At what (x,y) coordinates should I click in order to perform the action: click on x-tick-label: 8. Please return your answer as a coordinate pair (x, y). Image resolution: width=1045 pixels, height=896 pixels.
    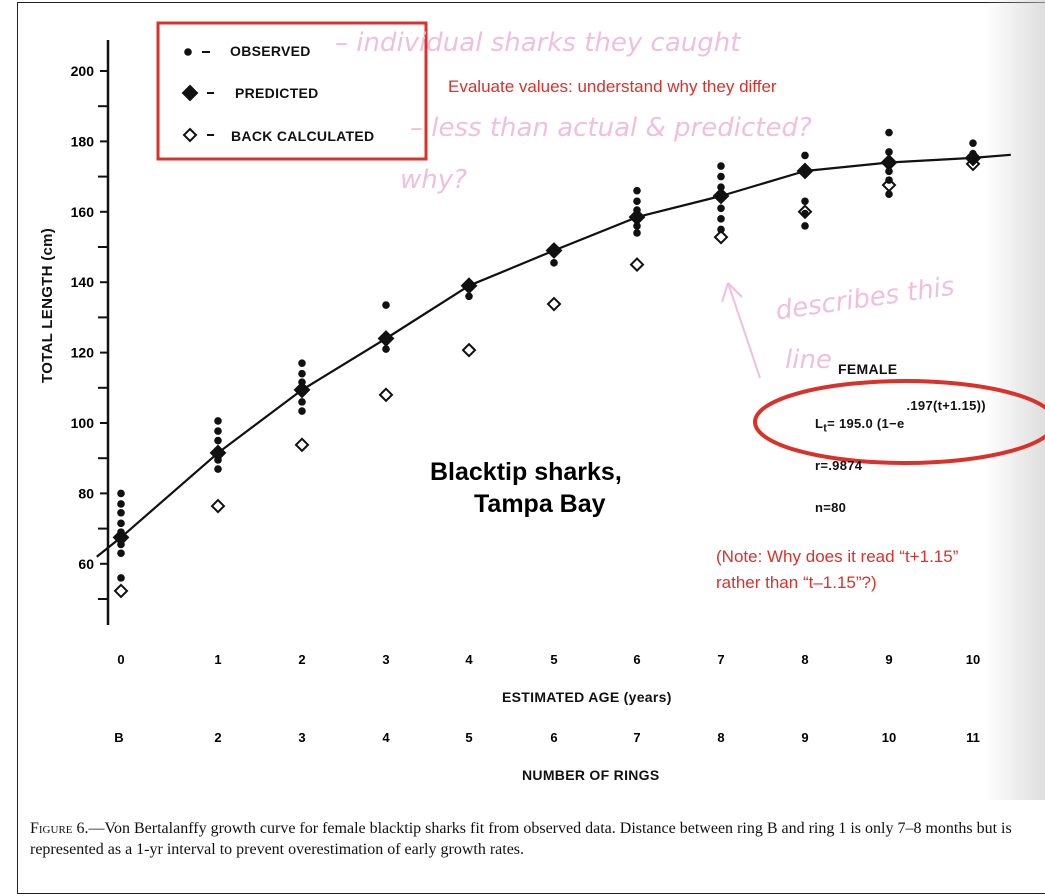
    Looking at the image, I should click on (804, 659).